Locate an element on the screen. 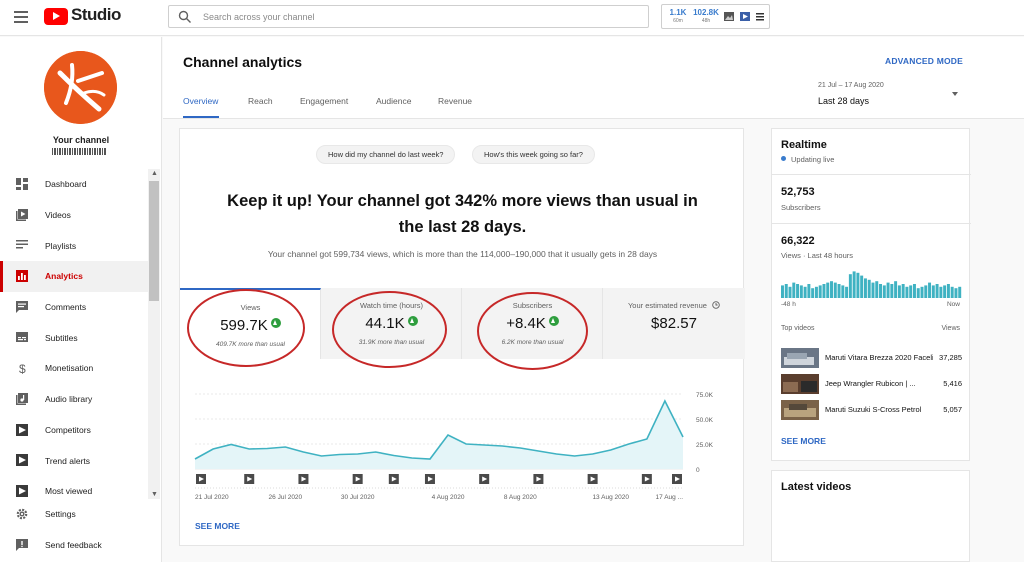  x-tick-label: 21 Jul 2020 is located at coordinates (212, 497).